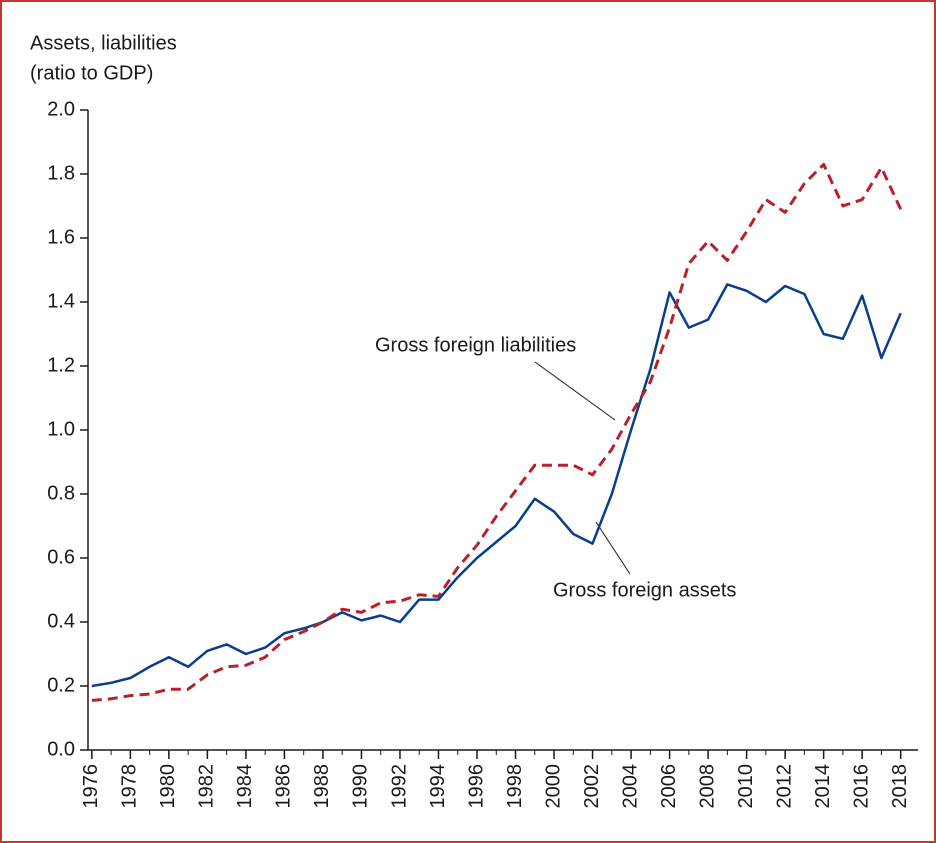 This screenshot has height=843, width=936. Describe the element at coordinates (130, 786) in the screenshot. I see `x-tick-label: 1978` at that location.